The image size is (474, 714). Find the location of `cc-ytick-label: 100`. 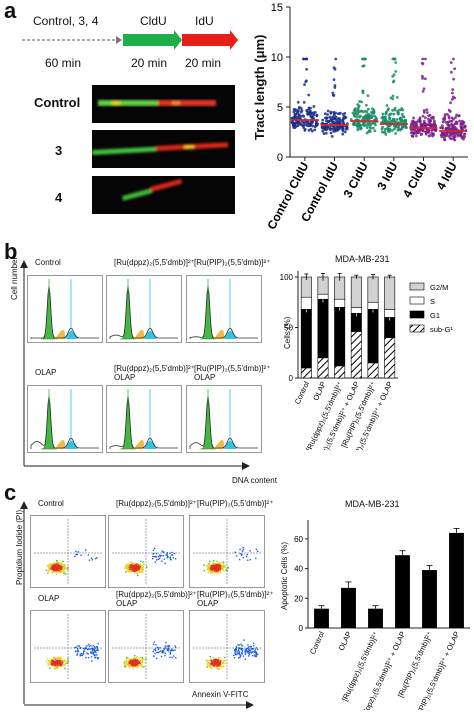

cc-ytick-label: 100 is located at coordinates (287, 277).